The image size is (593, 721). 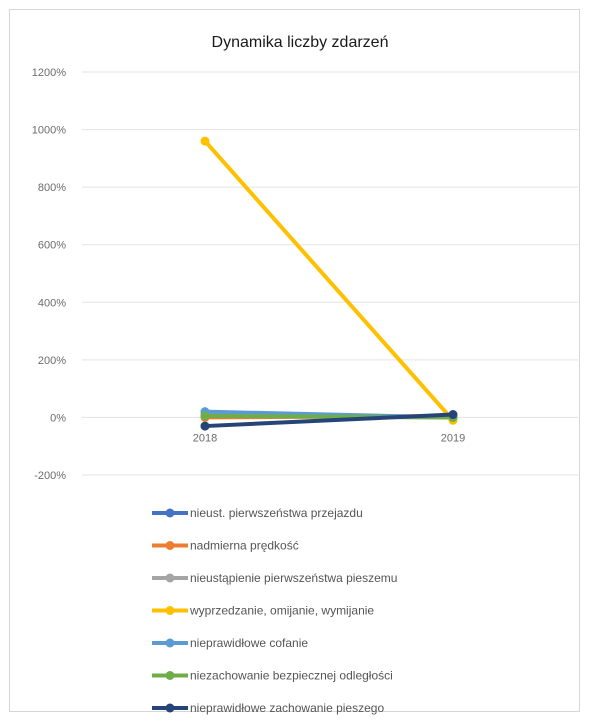 I want to click on legend-label: nieust. pierwszeństwa przejazdu, so click(x=276, y=513).